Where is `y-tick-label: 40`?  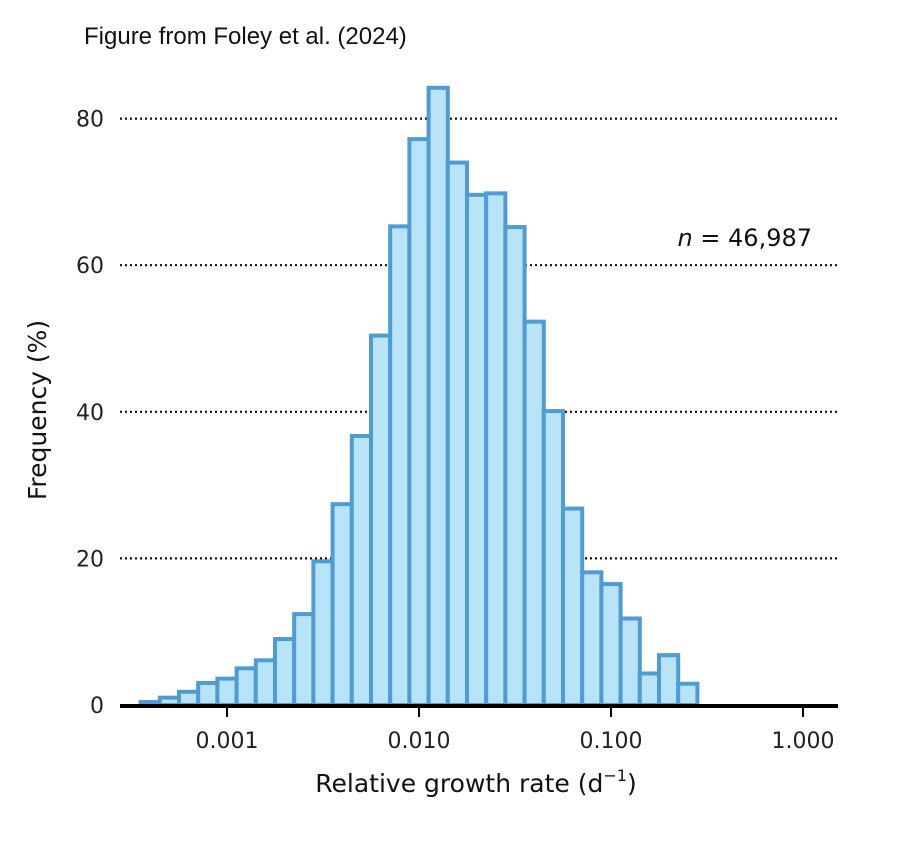
y-tick-label: 40 is located at coordinates (90, 413).